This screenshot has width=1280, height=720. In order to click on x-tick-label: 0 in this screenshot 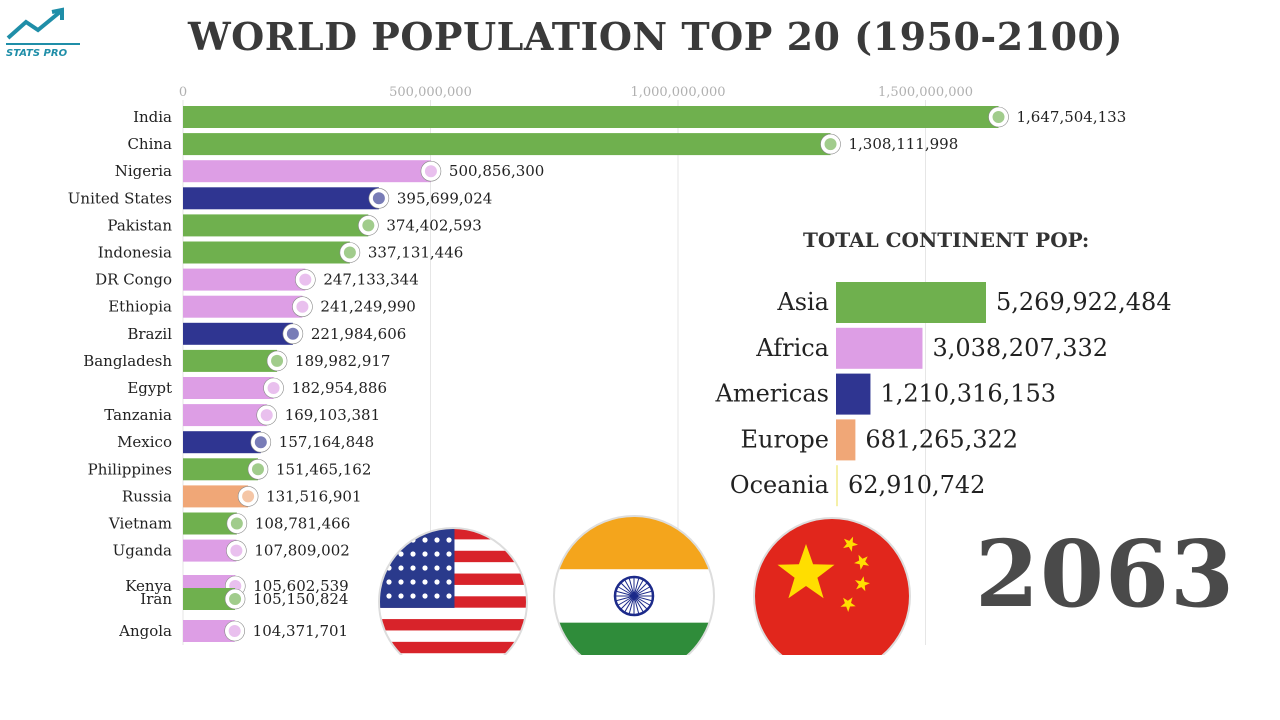, I will do `click(183, 92)`.